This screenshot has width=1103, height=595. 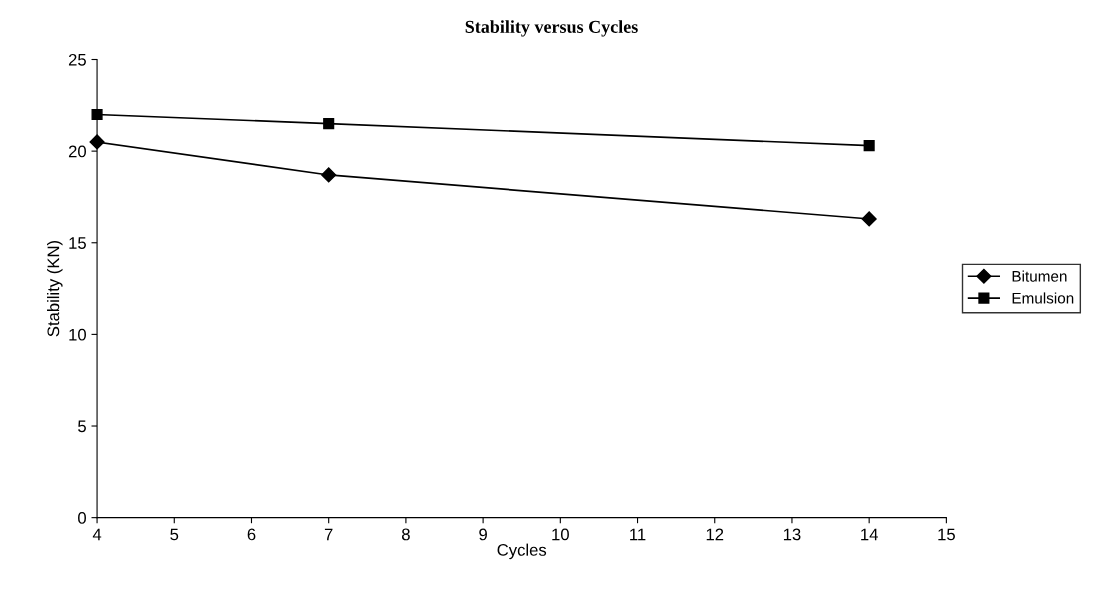 I want to click on x-tick-label: 8, so click(x=405, y=534).